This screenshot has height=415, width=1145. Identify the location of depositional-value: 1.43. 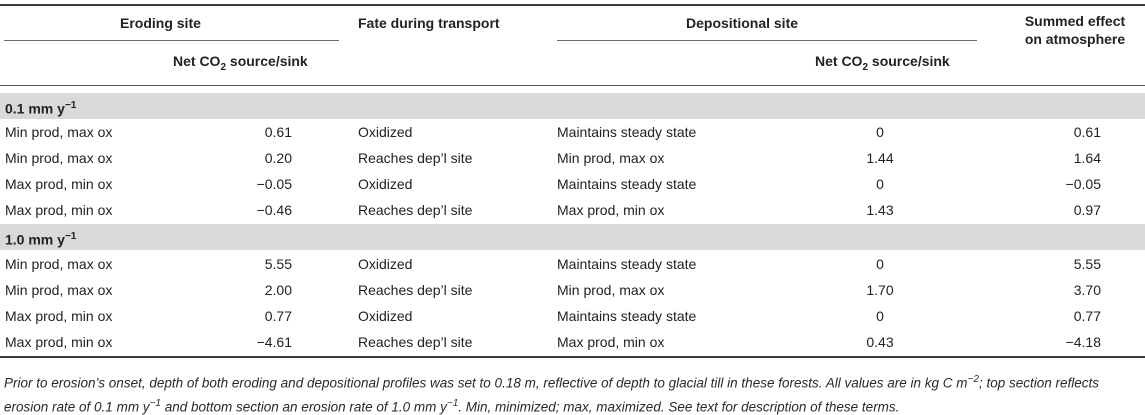
(880, 210).